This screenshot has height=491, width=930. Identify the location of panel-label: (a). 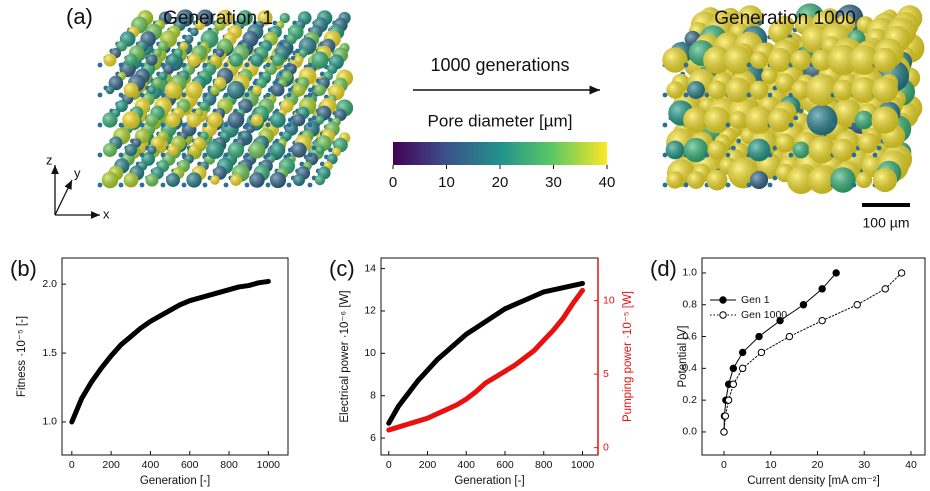
(79, 16).